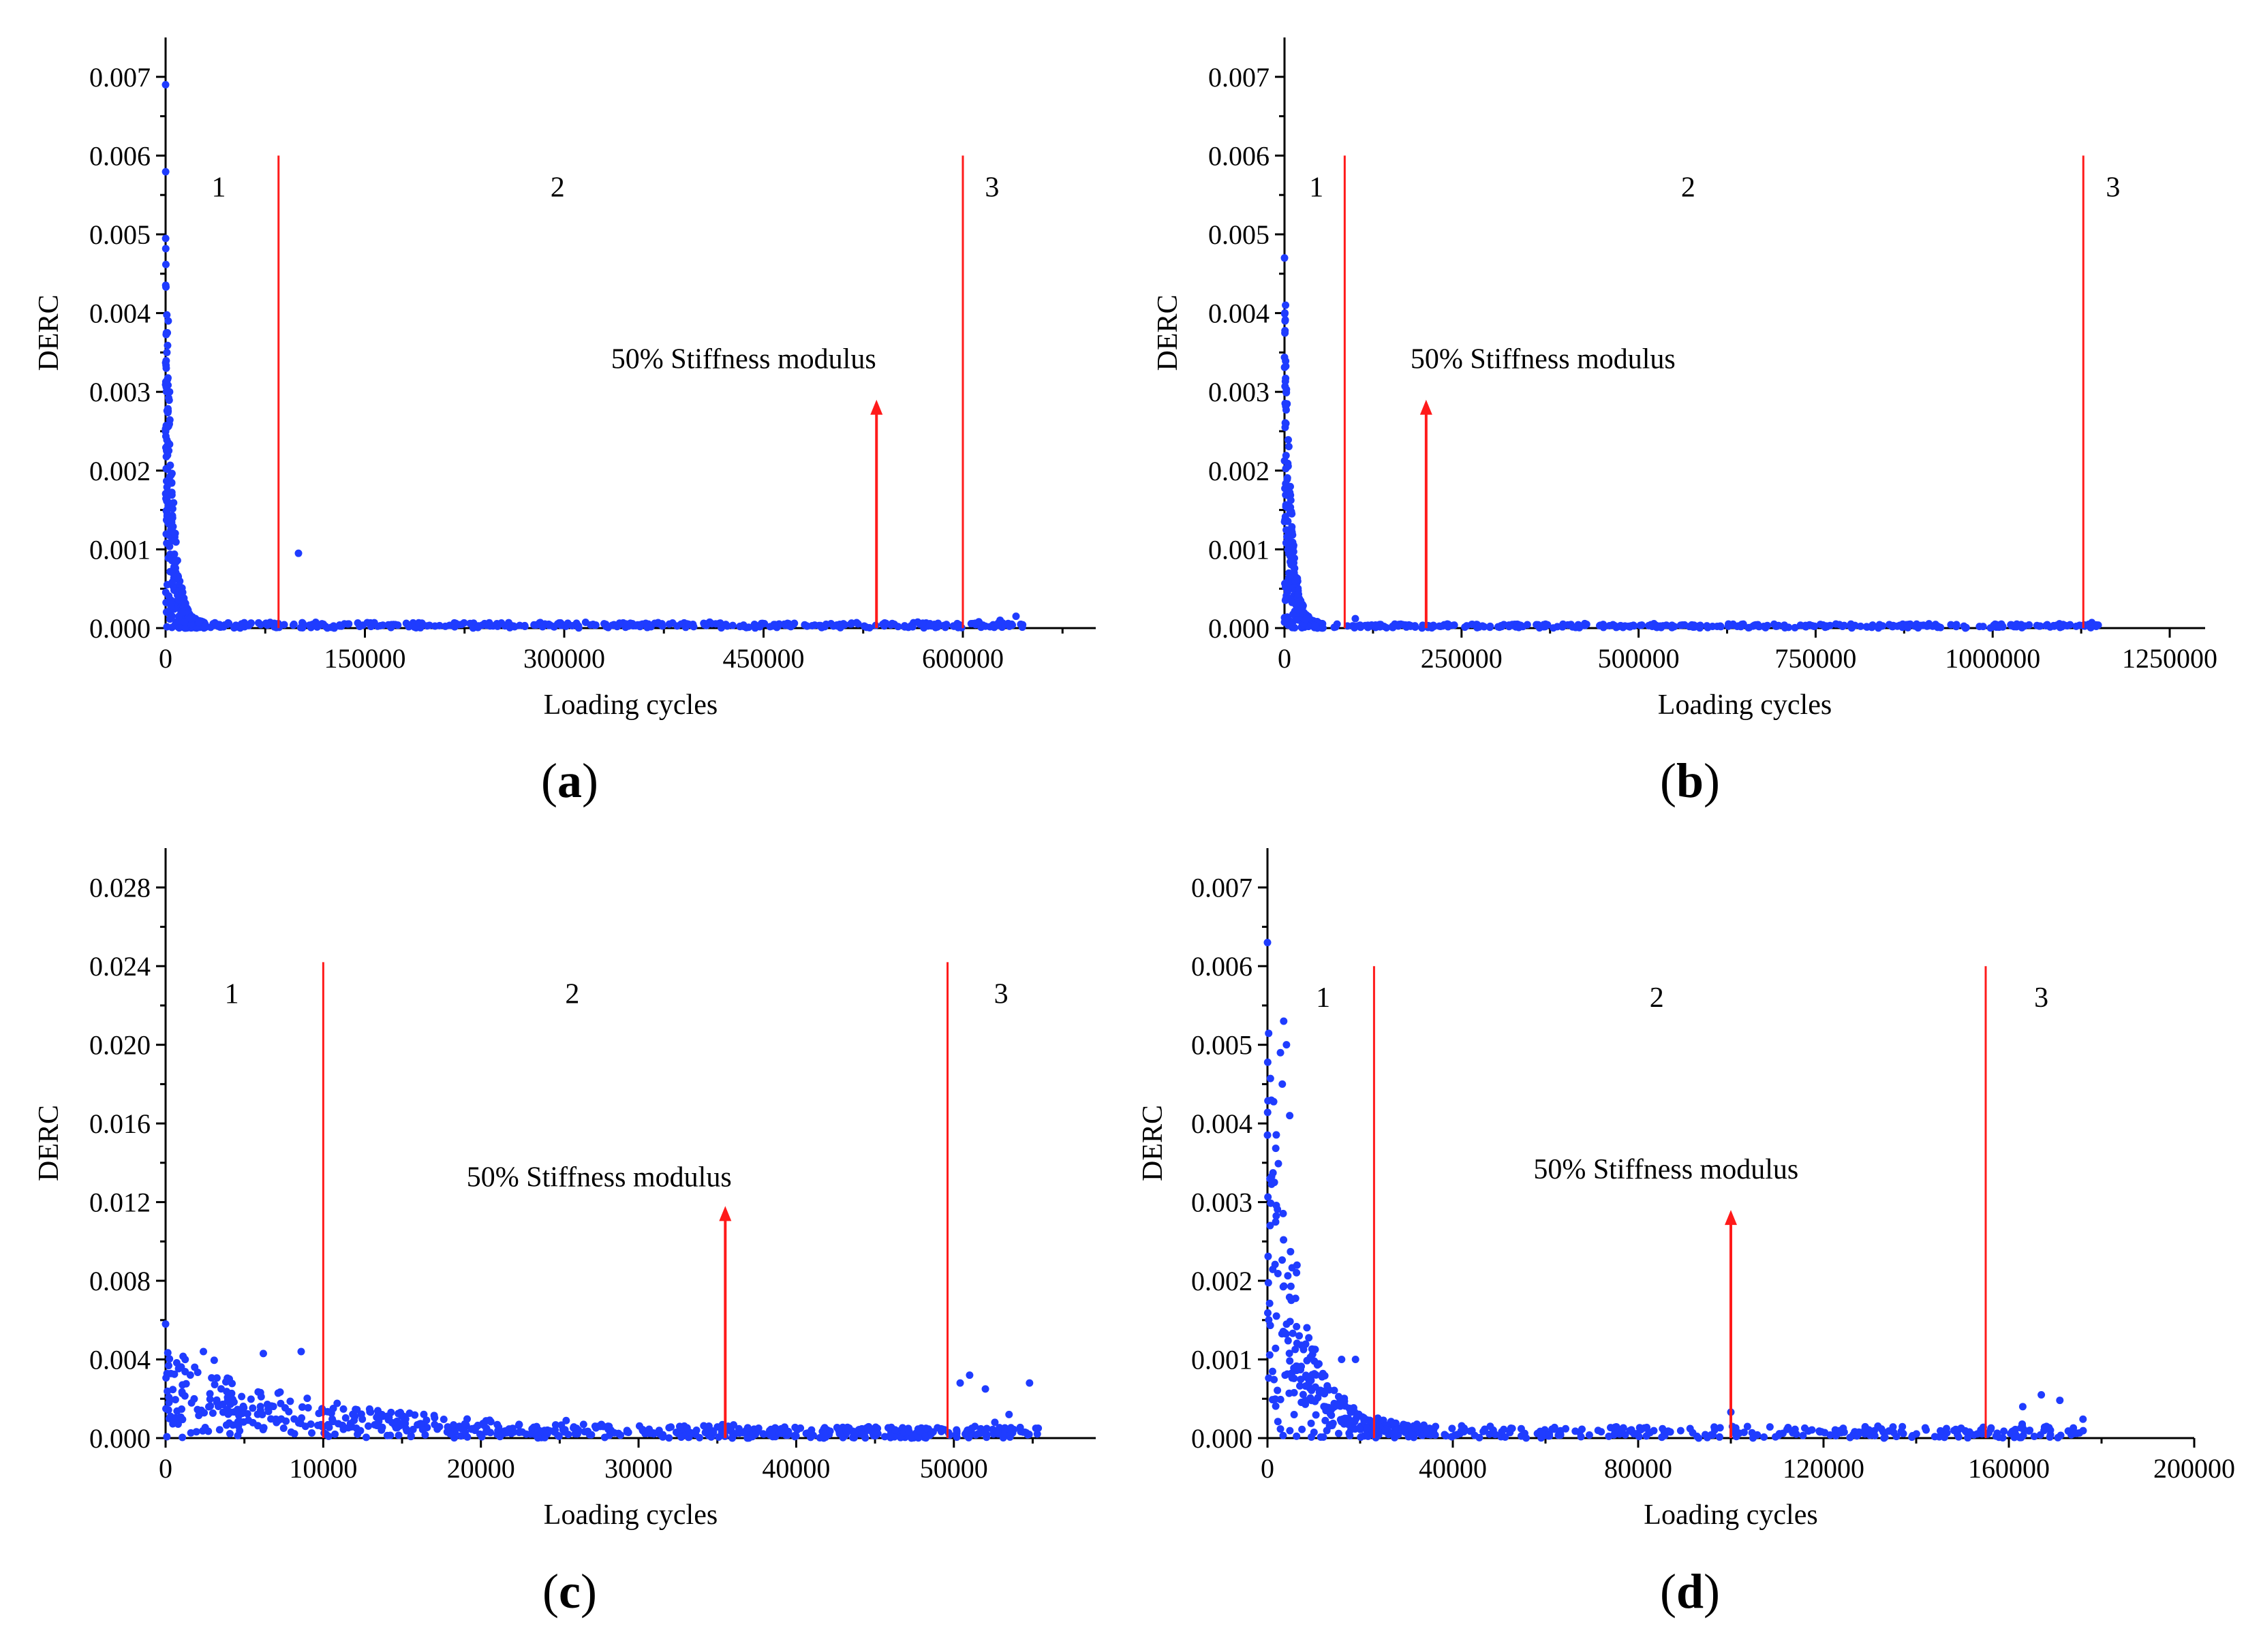 The image size is (2261, 1652). Describe the element at coordinates (1731, 1218) in the screenshot. I see `arrow-head-icon` at that location.